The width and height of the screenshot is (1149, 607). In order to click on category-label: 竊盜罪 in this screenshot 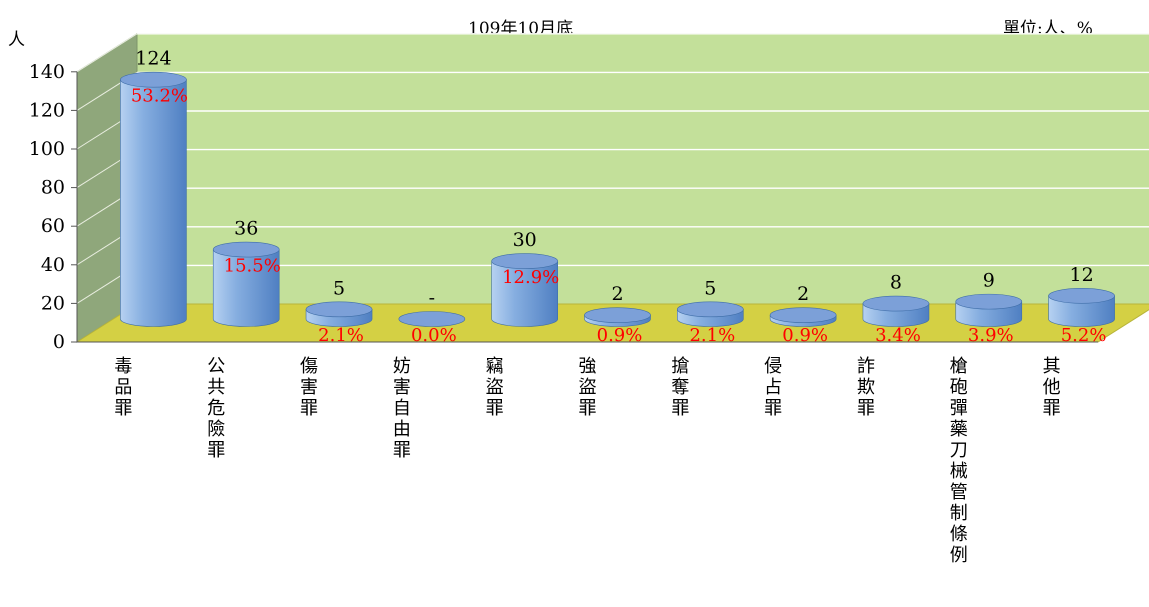, I will do `click(495, 387)`.